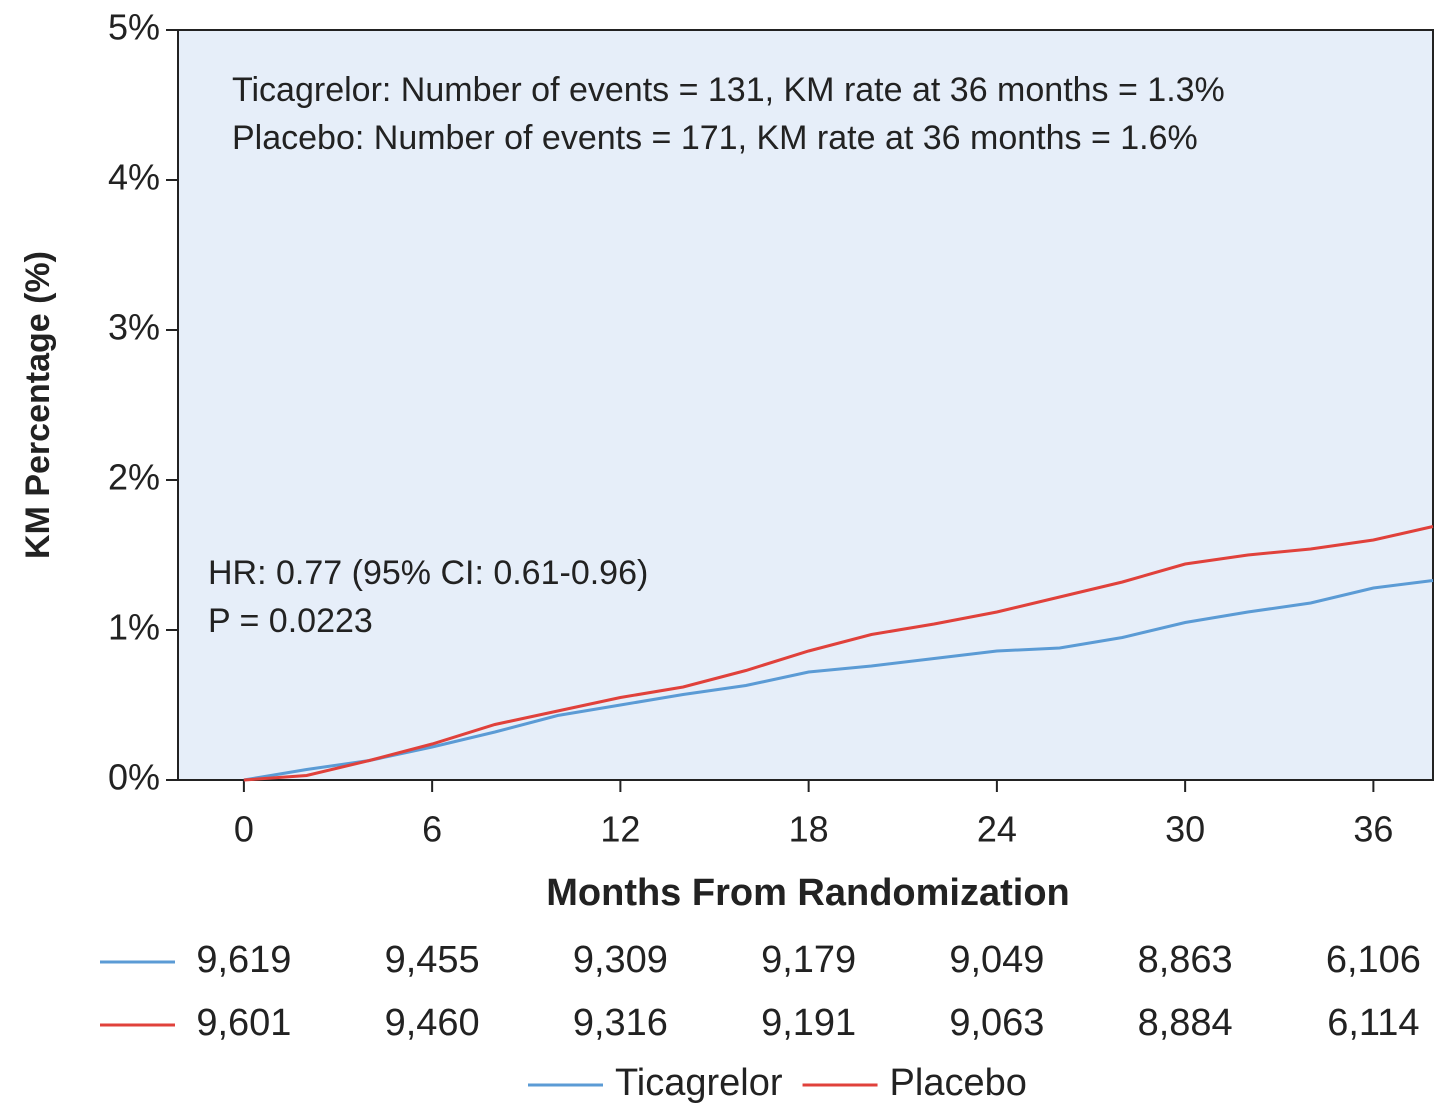 The image size is (1455, 1113). Describe the element at coordinates (432, 960) in the screenshot. I see `at-risk-number: 9,455` at that location.